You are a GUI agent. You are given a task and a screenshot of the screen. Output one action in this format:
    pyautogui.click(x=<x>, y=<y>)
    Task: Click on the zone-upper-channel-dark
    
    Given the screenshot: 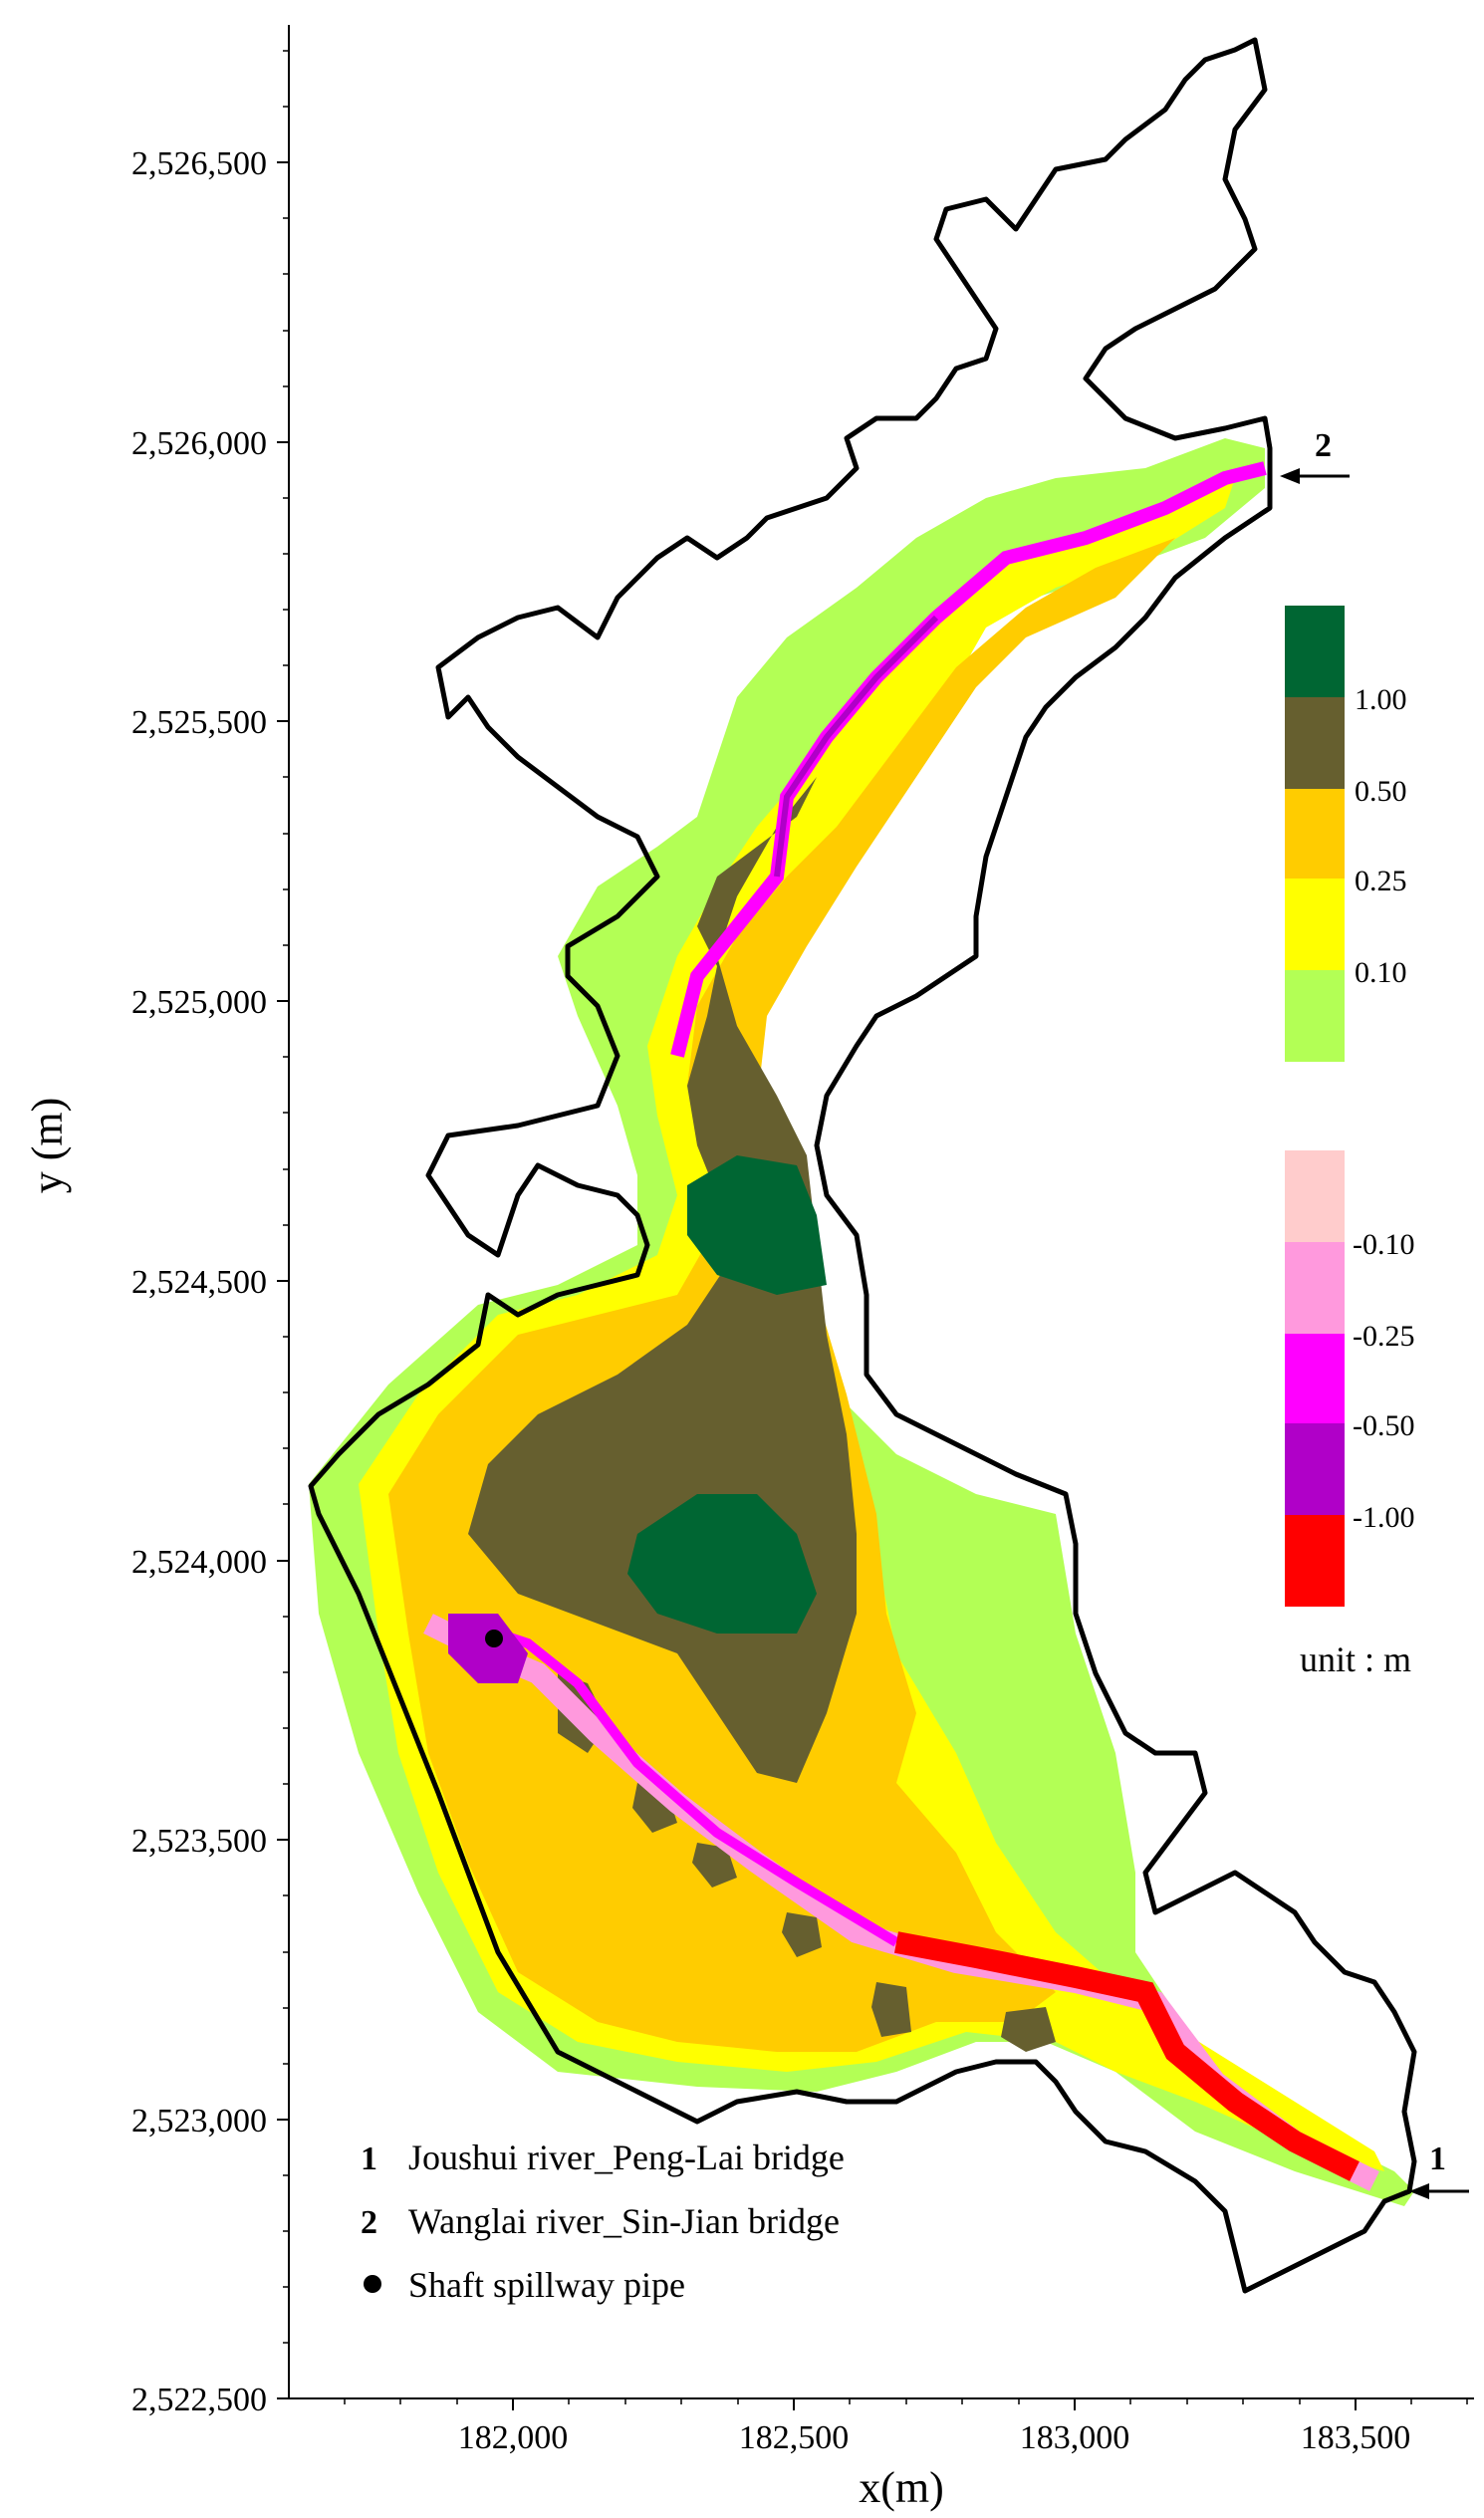 What is the action you would take?
    pyautogui.click(x=856, y=746)
    